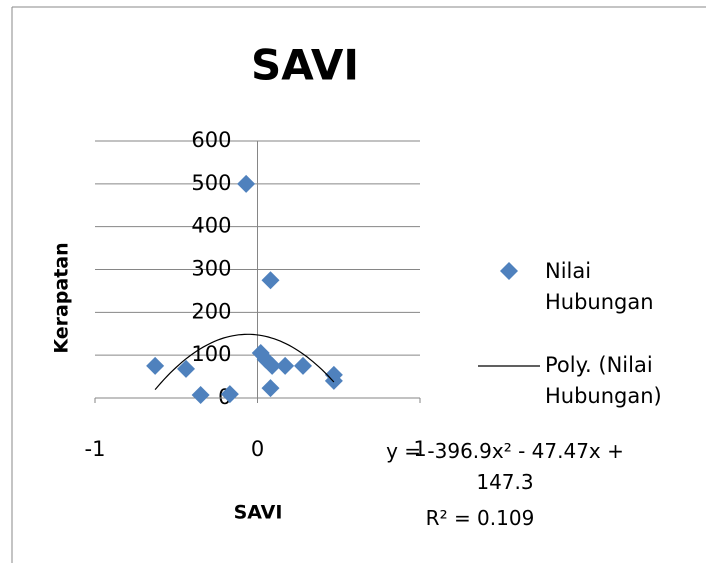  What do you see at coordinates (258, 513) in the screenshot?
I see `x-axis-label: SAVI` at bounding box center [258, 513].